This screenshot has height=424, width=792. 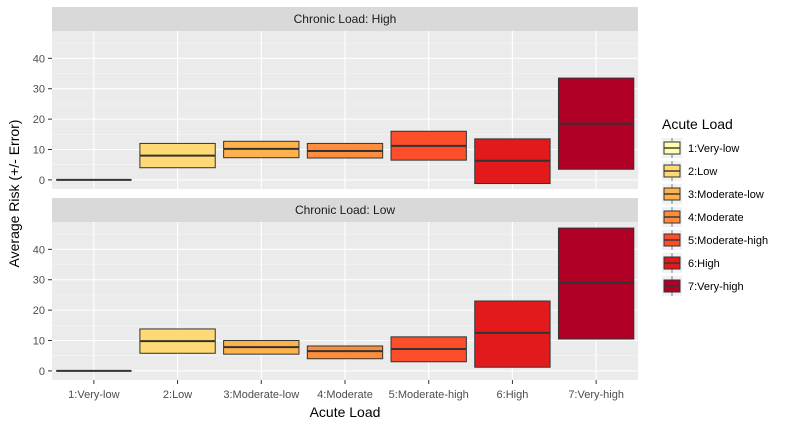 I want to click on legend-label: 7:Very-high, so click(x=716, y=287).